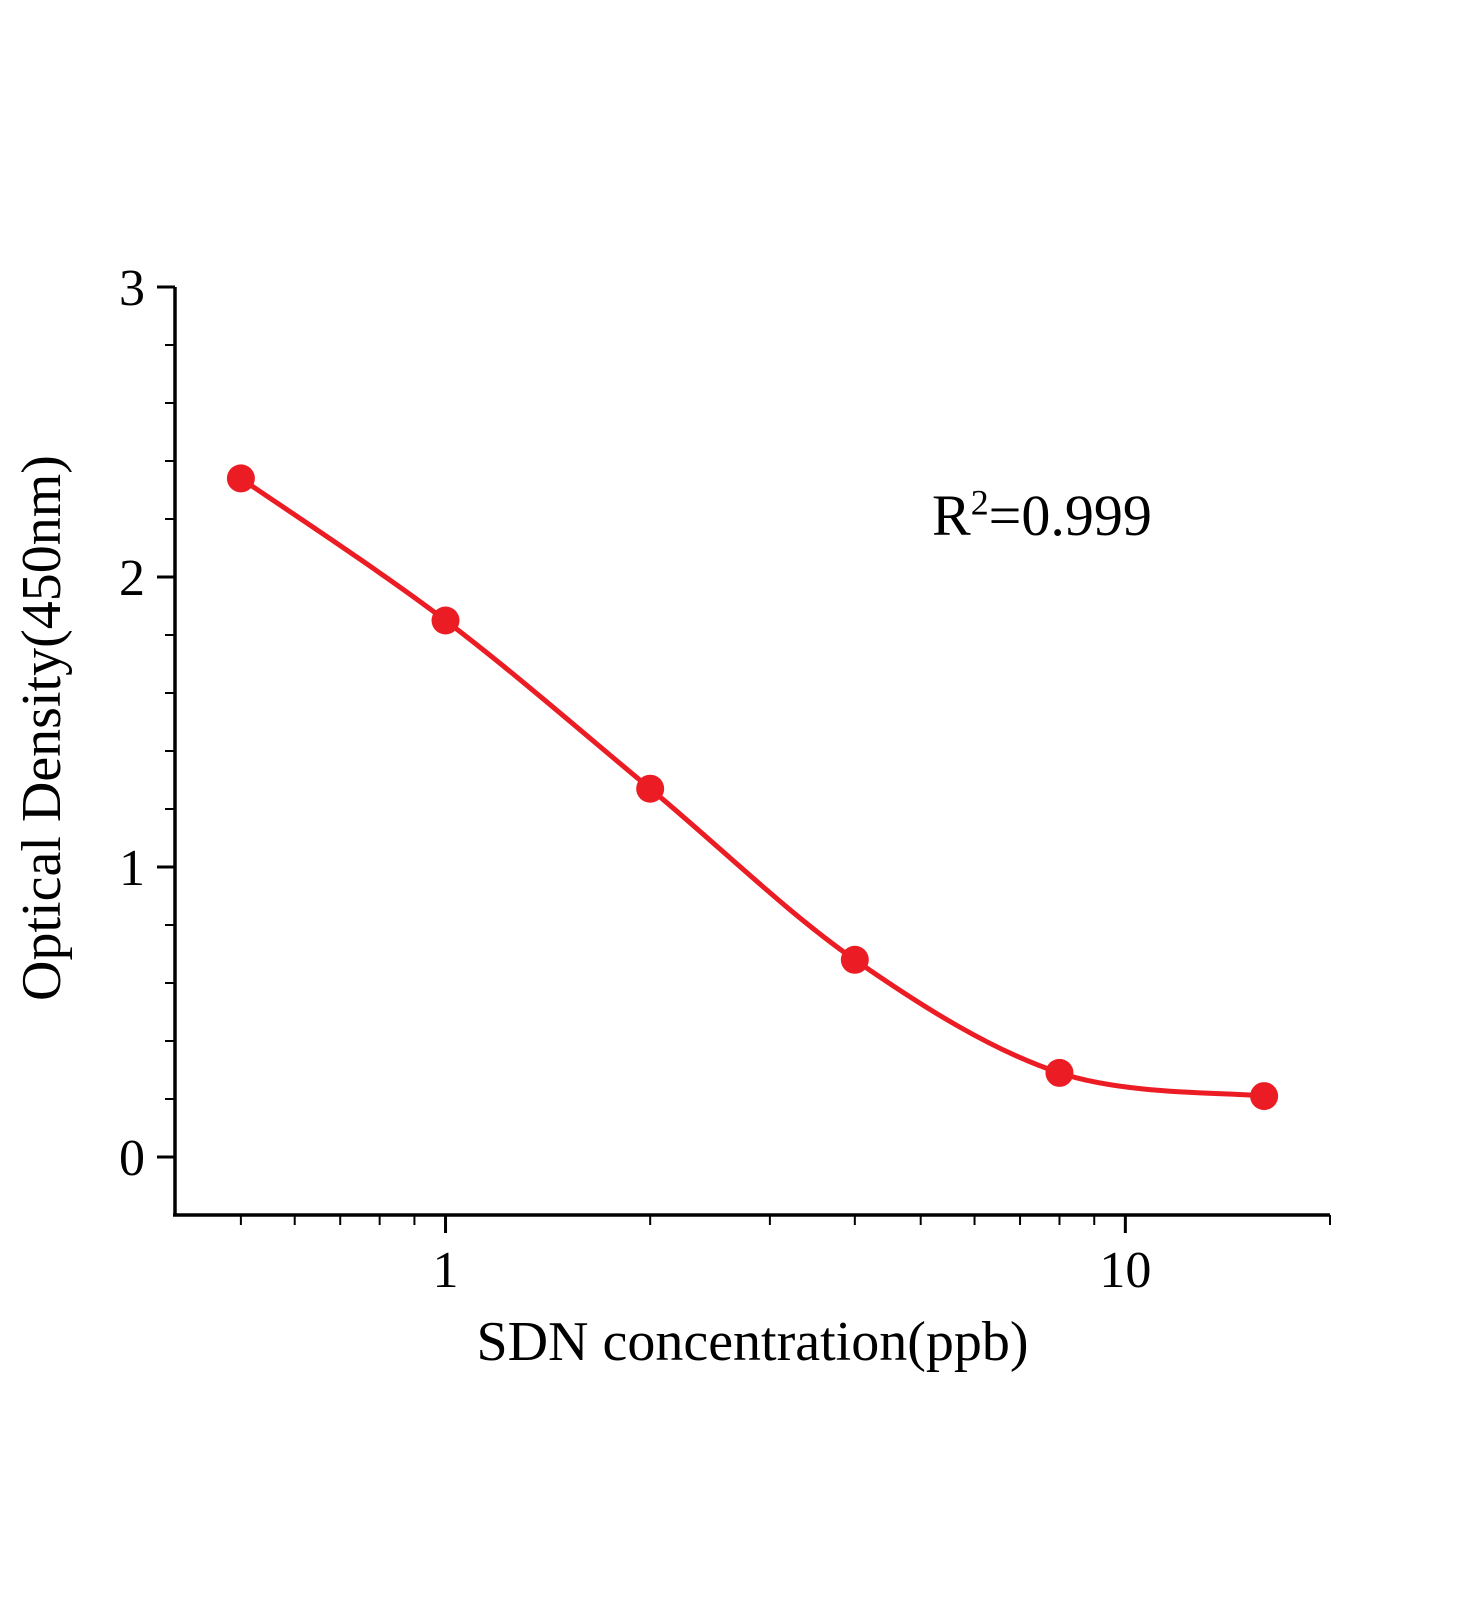 The image size is (1472, 1600). I want to click on y-axis-title: Optical Density(450nm), so click(42, 728).